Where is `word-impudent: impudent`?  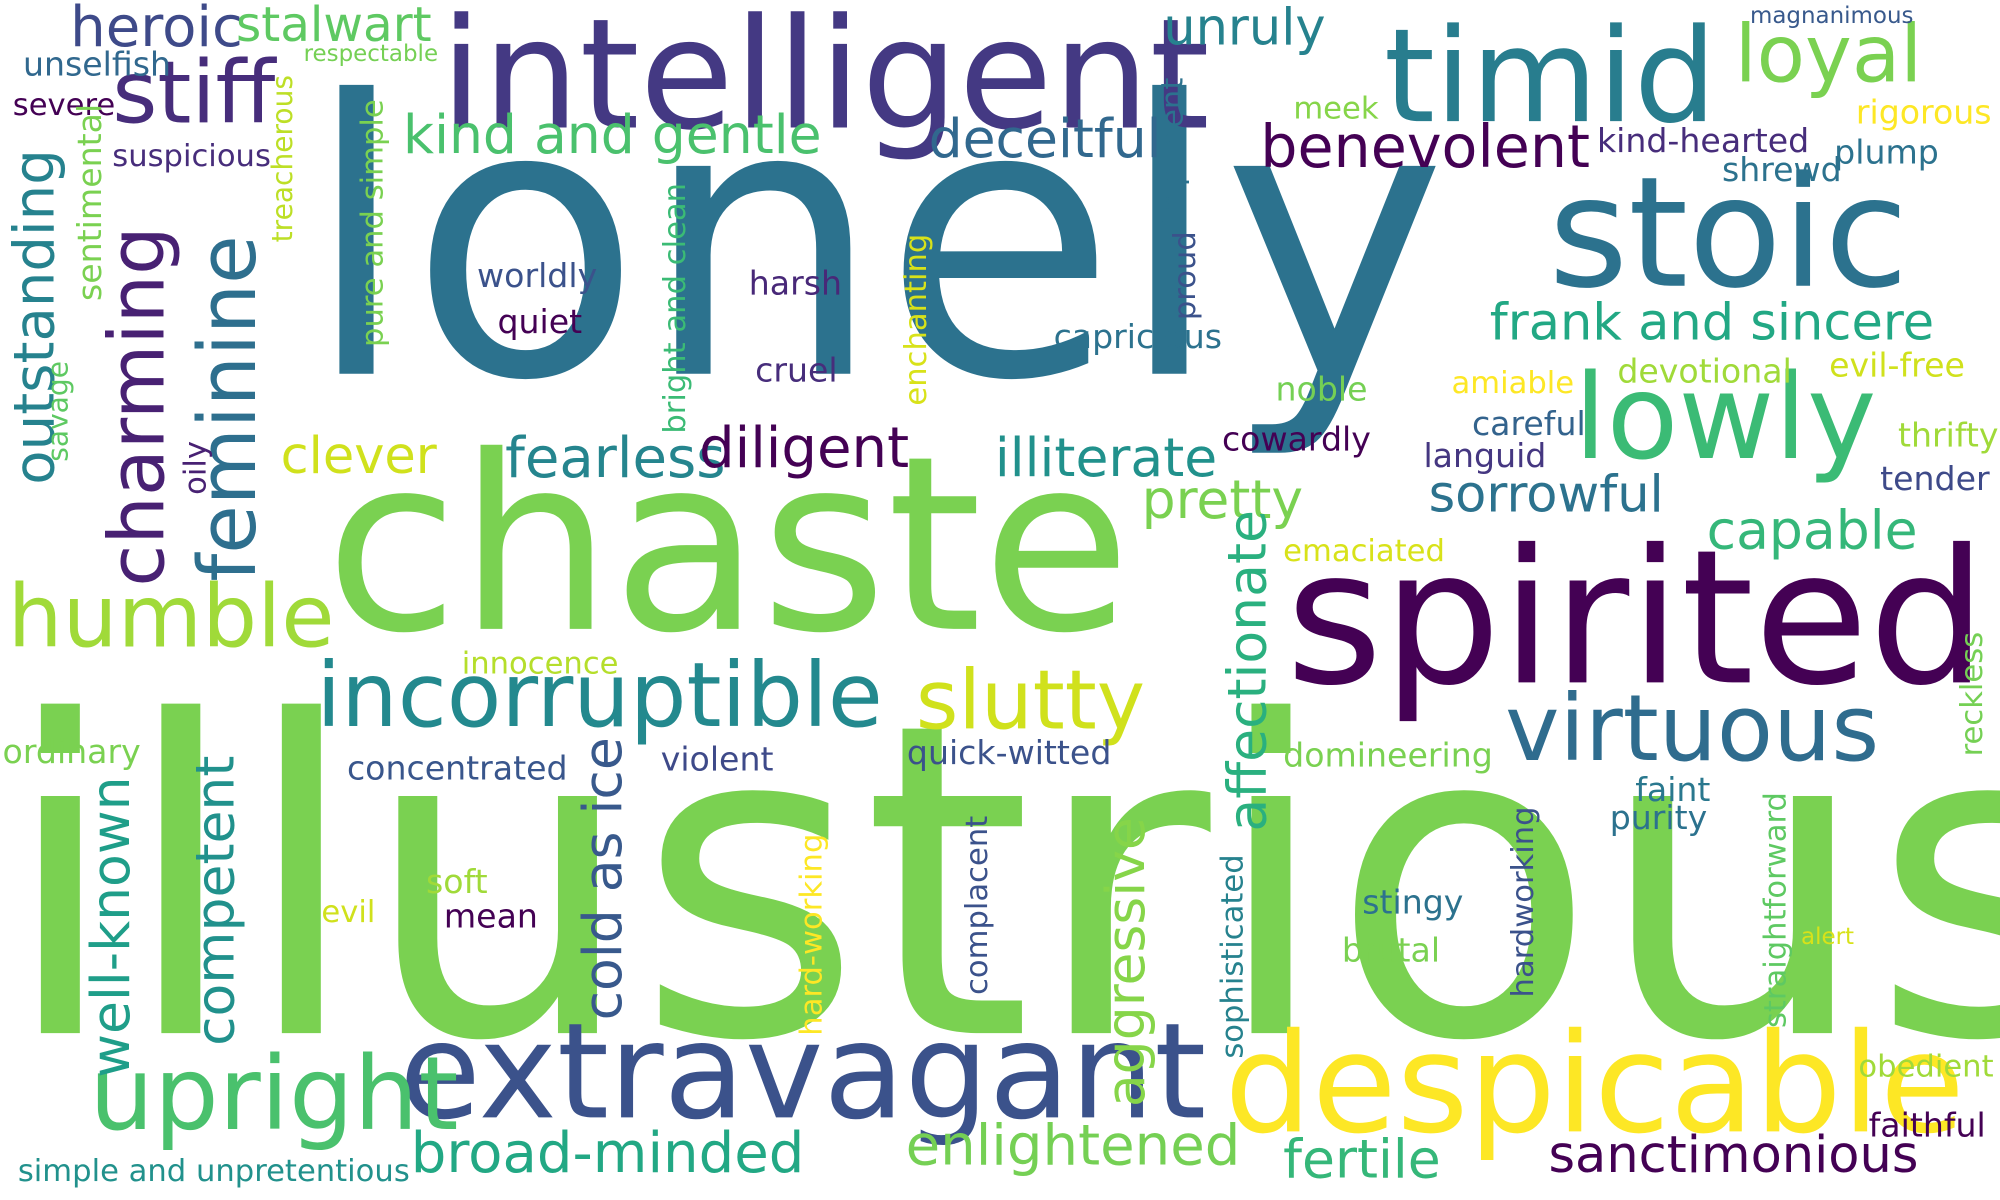 word-impudent: impudent is located at coordinates (1172, 151).